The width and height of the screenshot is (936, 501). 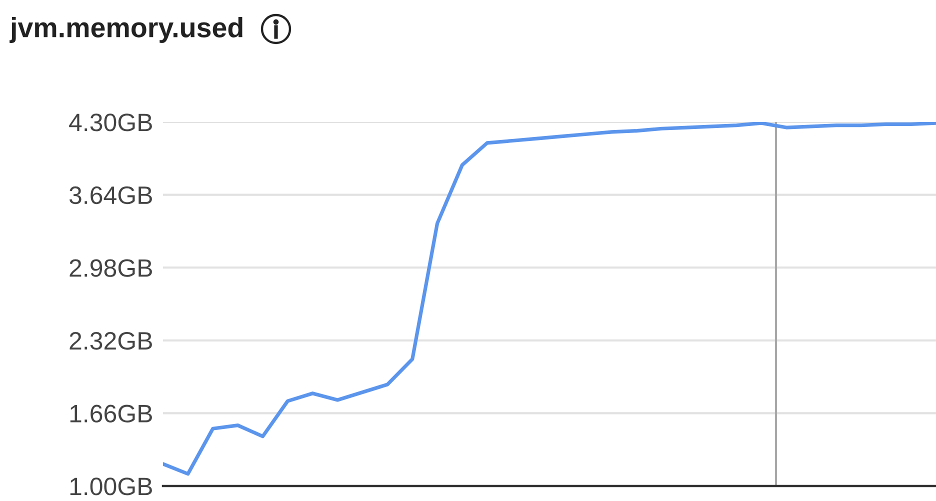 I want to click on y-tick-label: 1.00GB, so click(x=111, y=487).